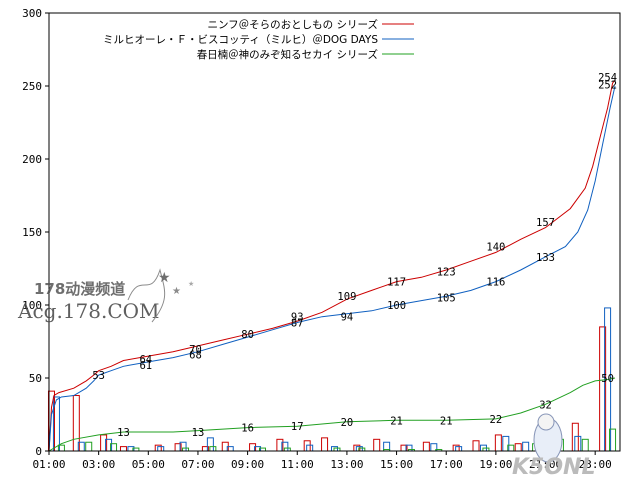 This screenshot has width=640, height=480. I want to click on watermark-178: 178动漫频道 Acg.178.COM ★ ★ ★, so click(105, 295).